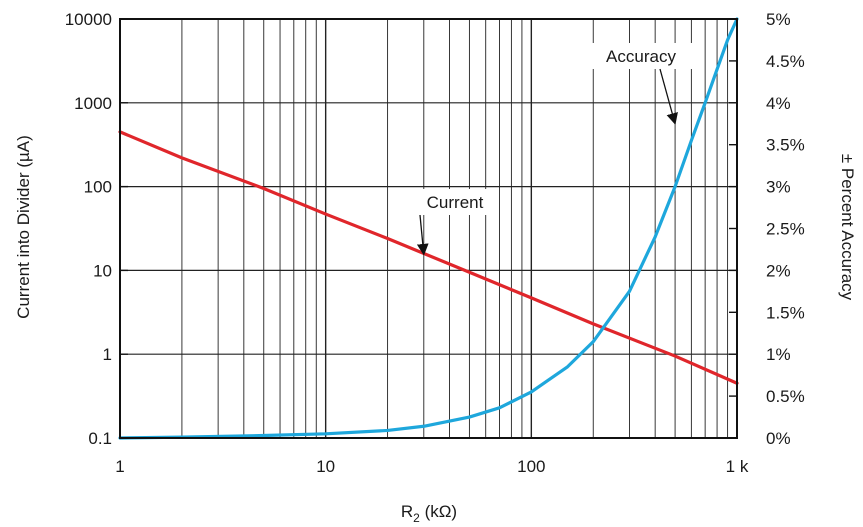  What do you see at coordinates (88, 19) in the screenshot?
I see `y-left-tick-label: 10000` at bounding box center [88, 19].